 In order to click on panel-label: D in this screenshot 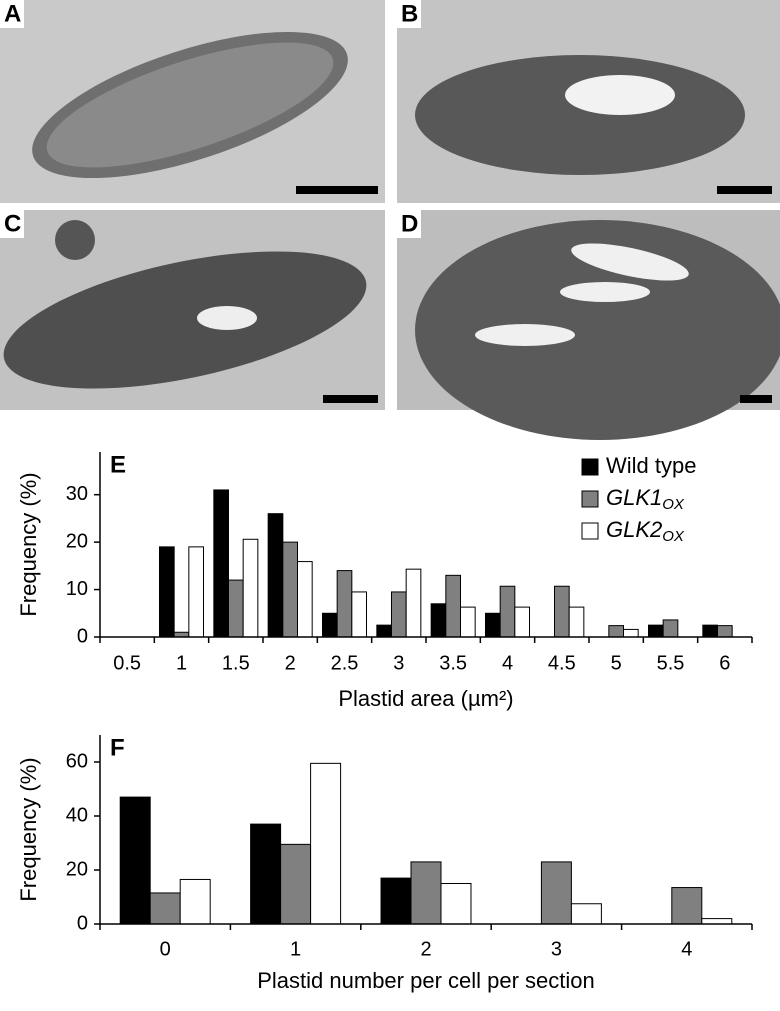, I will do `click(409, 223)`.